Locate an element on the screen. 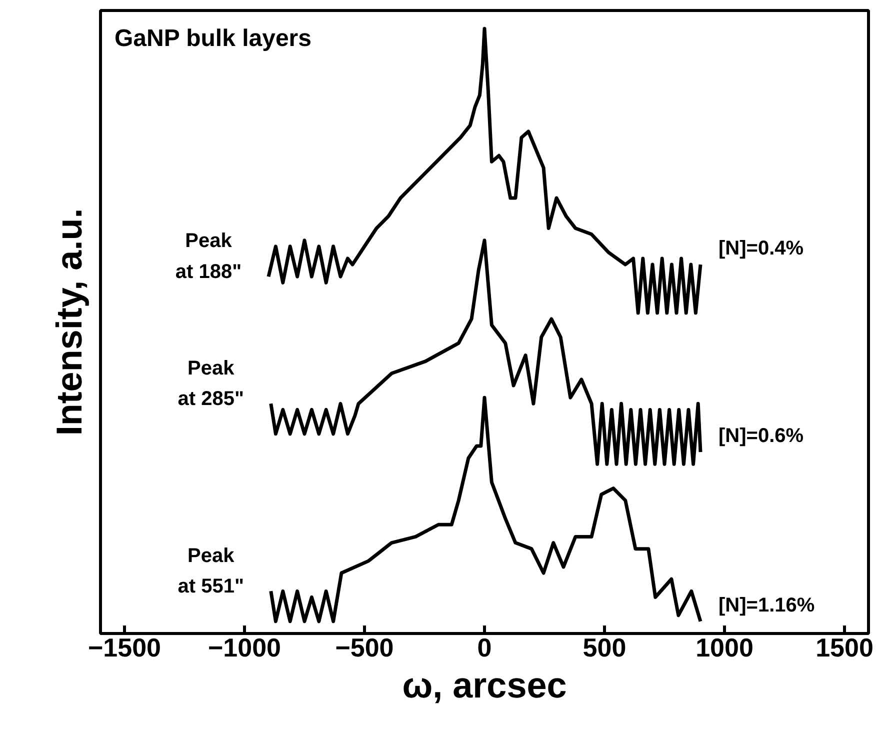 The image size is (878, 753). x-tick-label: −1500 is located at coordinates (125, 647).